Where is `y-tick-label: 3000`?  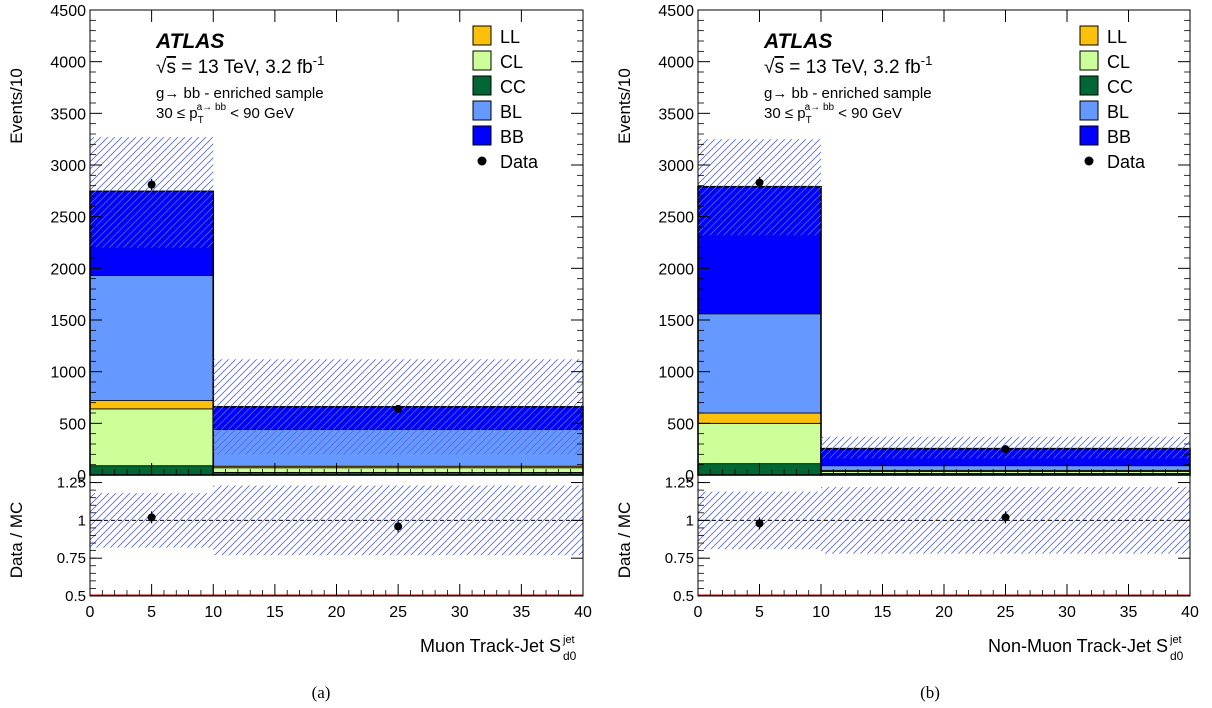
y-tick-label: 3000 is located at coordinates (676, 166).